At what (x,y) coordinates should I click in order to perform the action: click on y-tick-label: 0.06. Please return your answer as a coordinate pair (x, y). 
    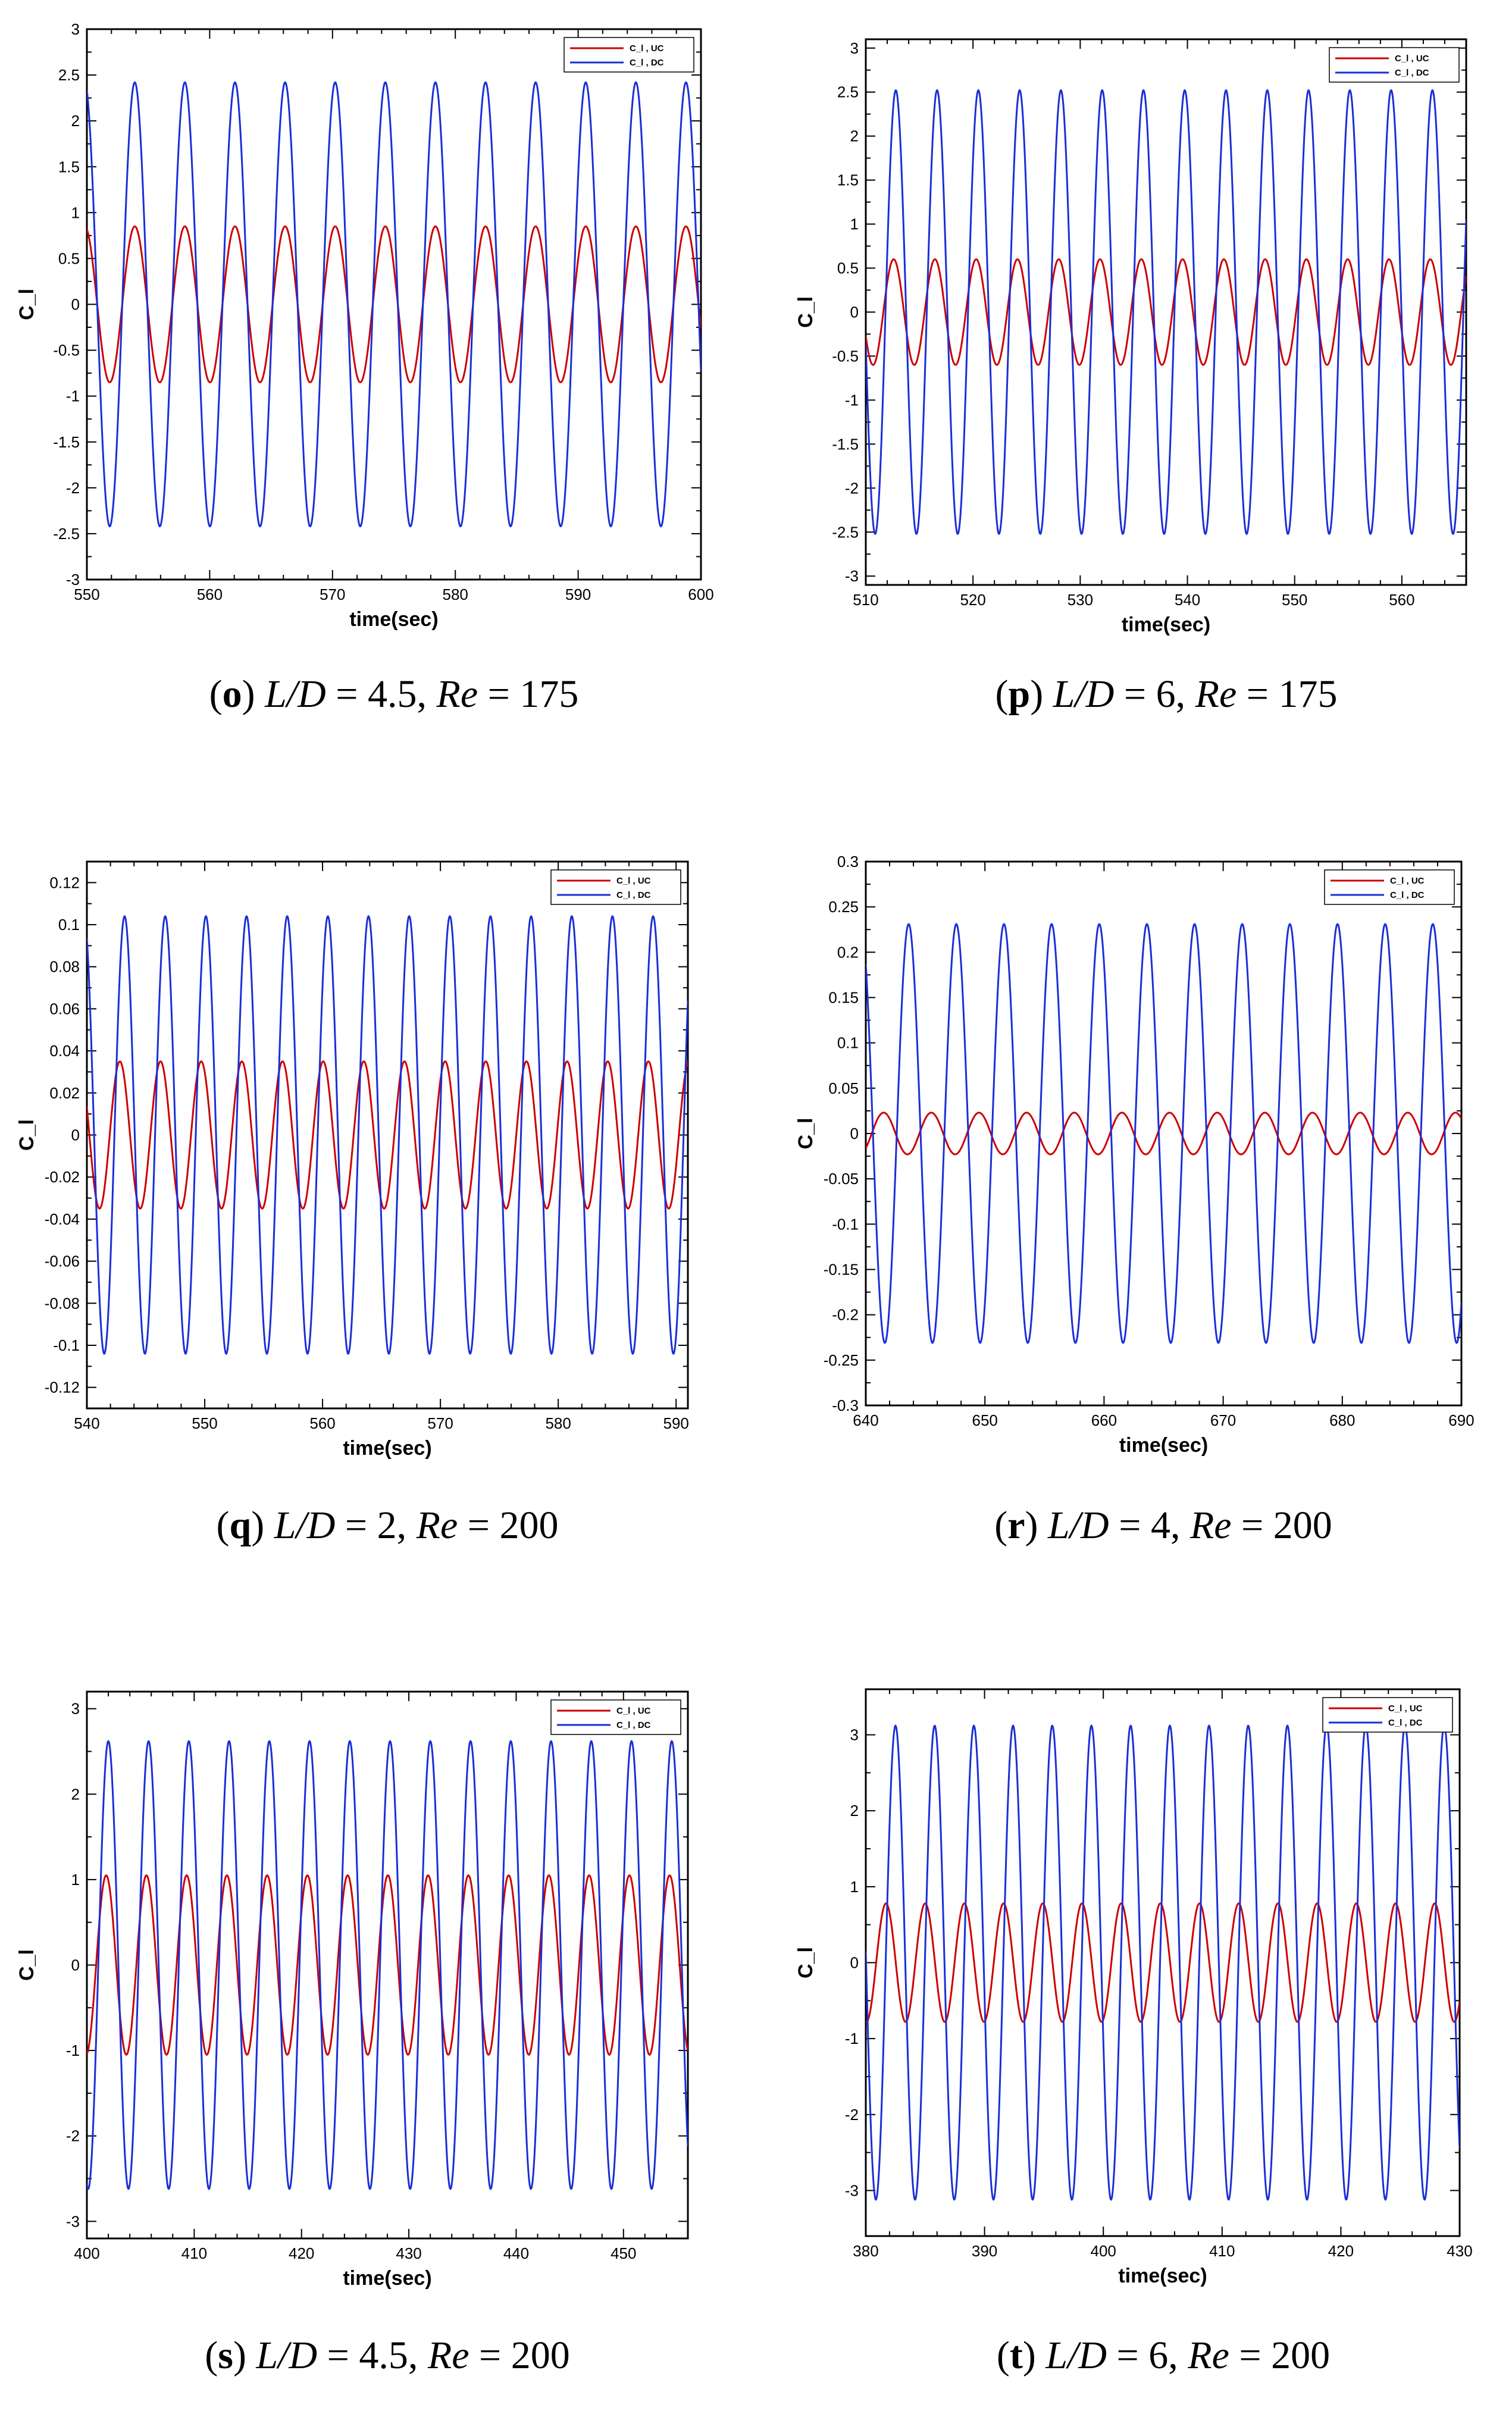
    Looking at the image, I should click on (64, 1009).